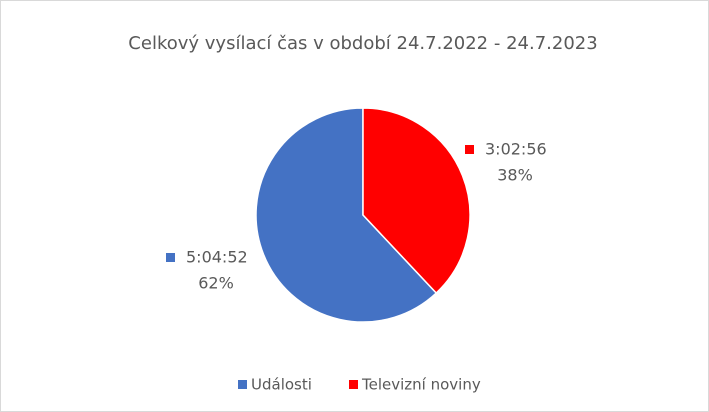  What do you see at coordinates (216, 283) in the screenshot?
I see `data-label-percent: 62%` at bounding box center [216, 283].